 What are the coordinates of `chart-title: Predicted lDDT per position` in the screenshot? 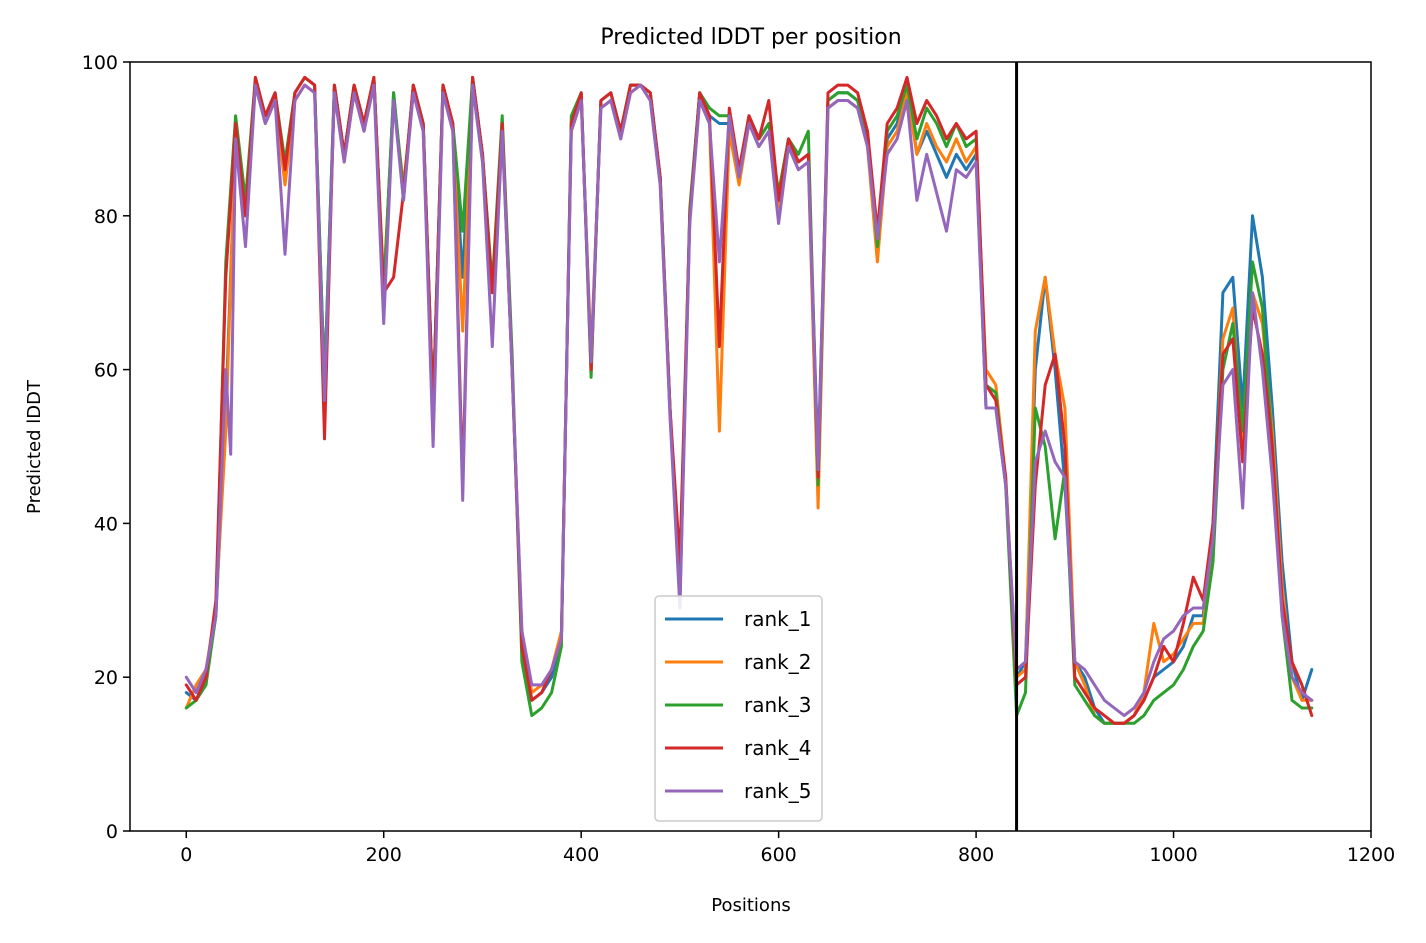 It's located at (750, 37).